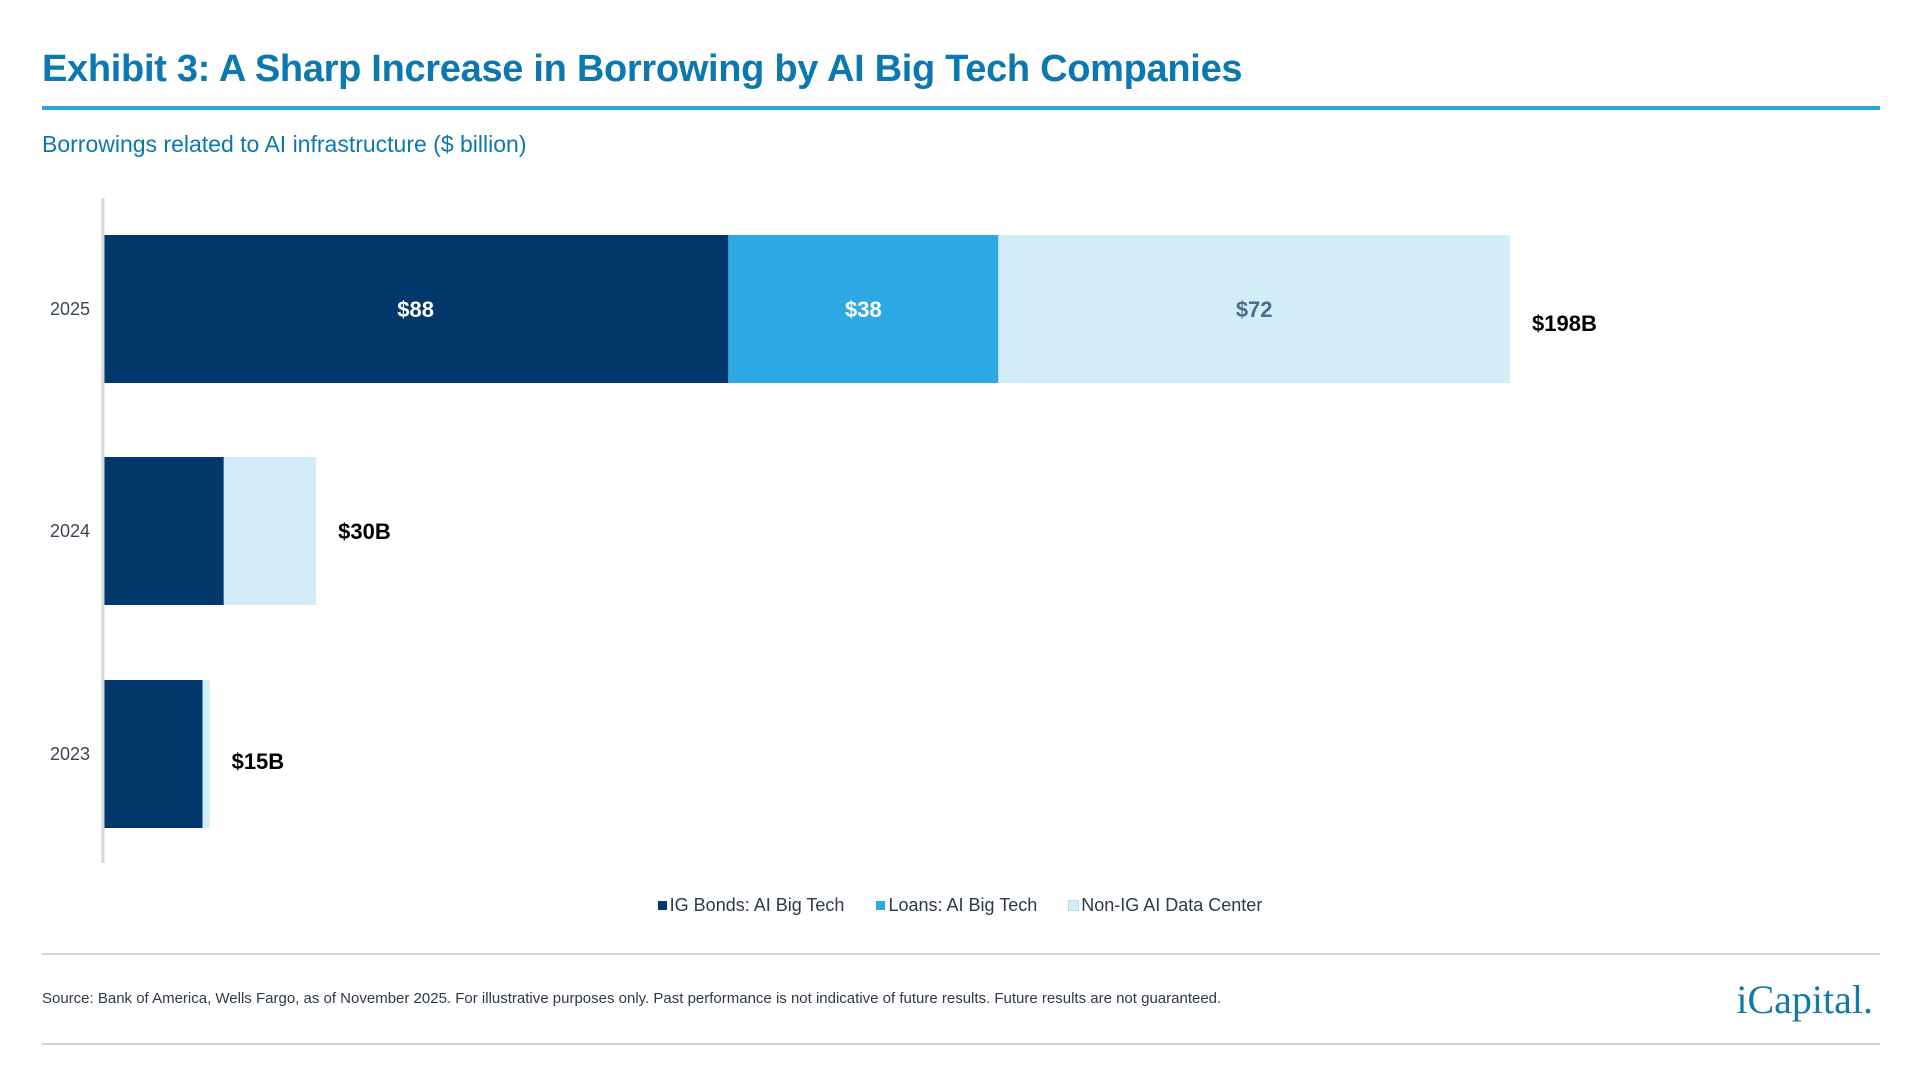  I want to click on y-tick-label: 2025, so click(70, 309).